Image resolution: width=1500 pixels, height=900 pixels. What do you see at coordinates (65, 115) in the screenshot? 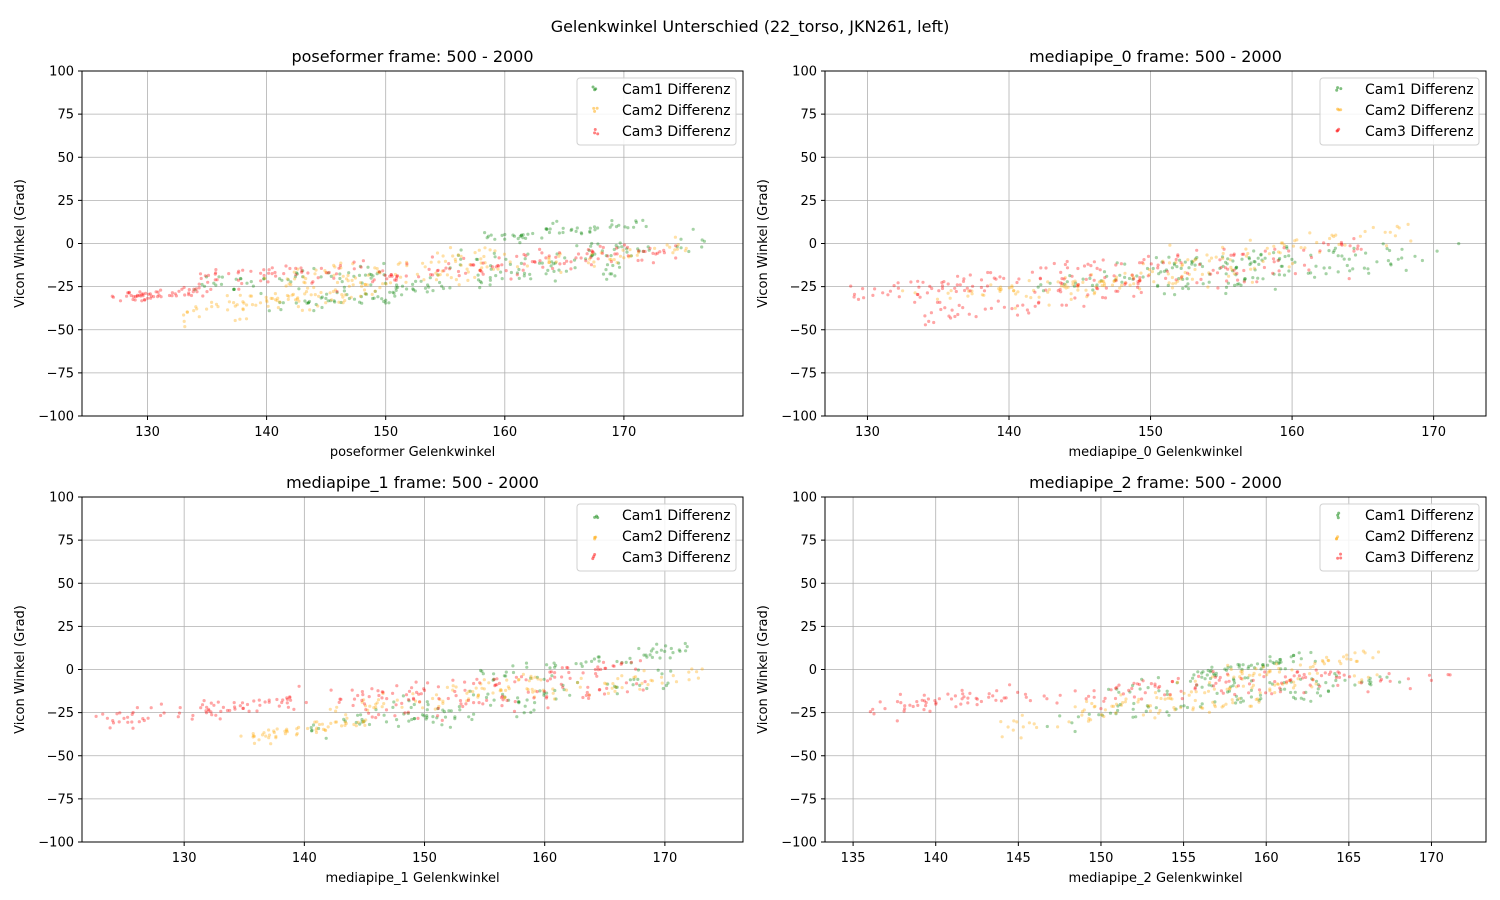
I see `y-tick-label: 75` at bounding box center [65, 115].